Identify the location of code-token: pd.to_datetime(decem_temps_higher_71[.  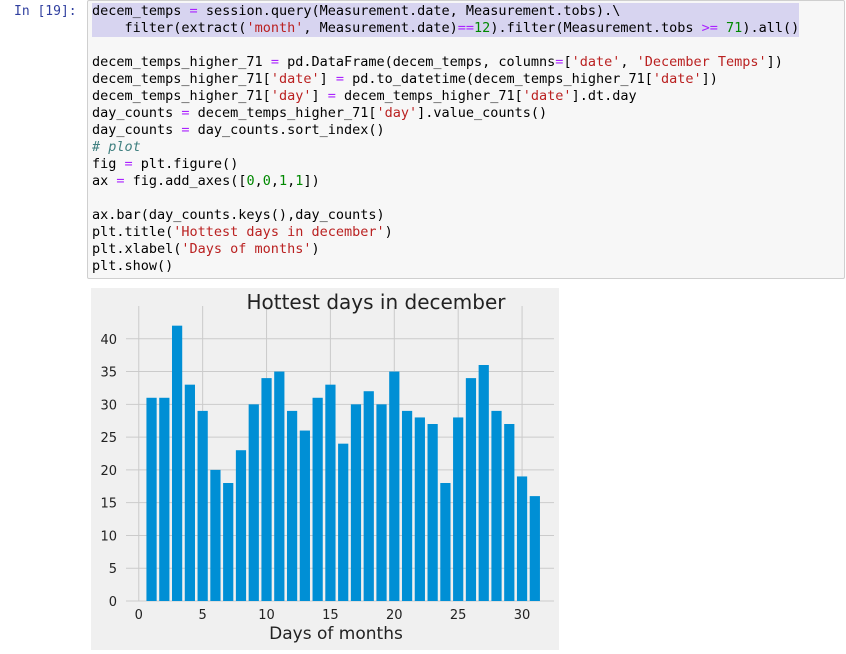
(498, 79).